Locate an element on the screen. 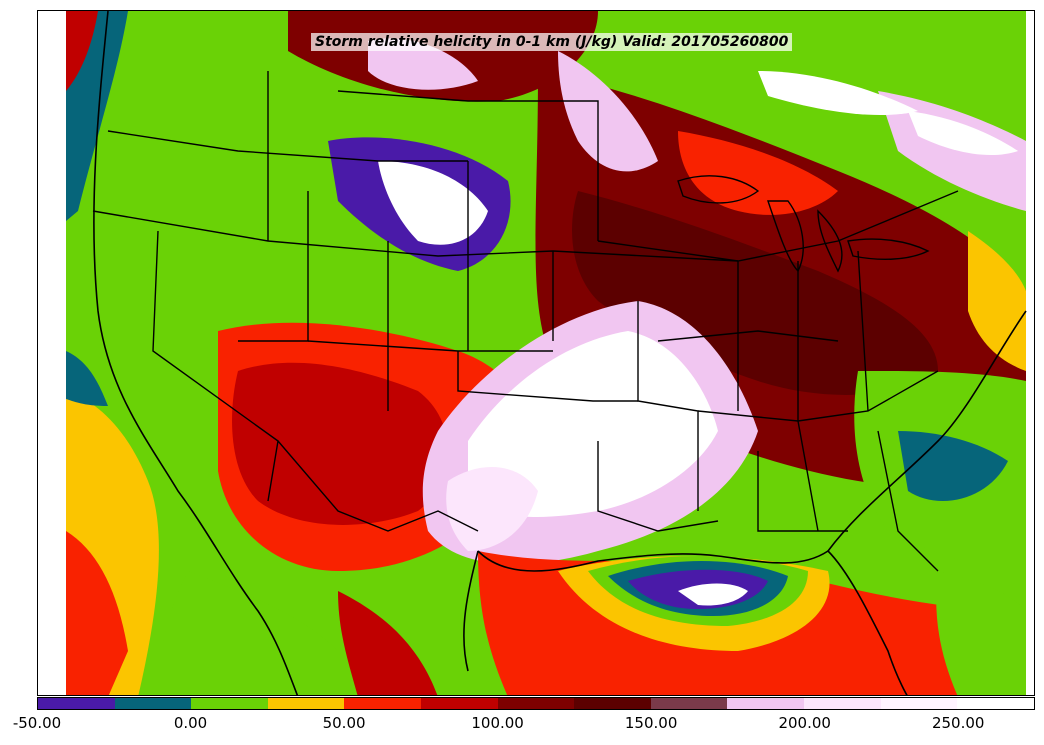 The height and width of the screenshot is (745, 1044). northern-plains-white is located at coordinates (433, 203).